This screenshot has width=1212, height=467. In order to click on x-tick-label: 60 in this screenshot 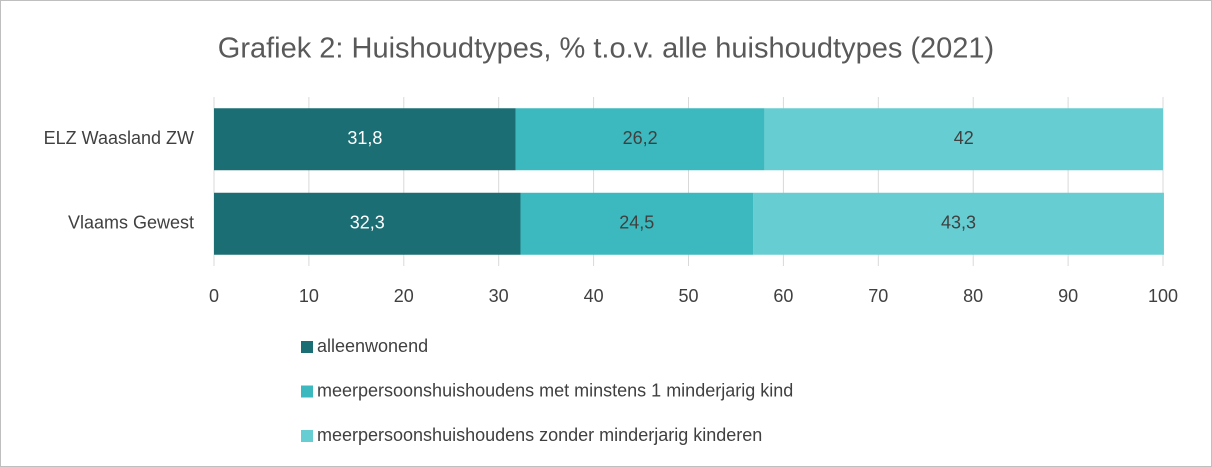, I will do `click(783, 296)`.